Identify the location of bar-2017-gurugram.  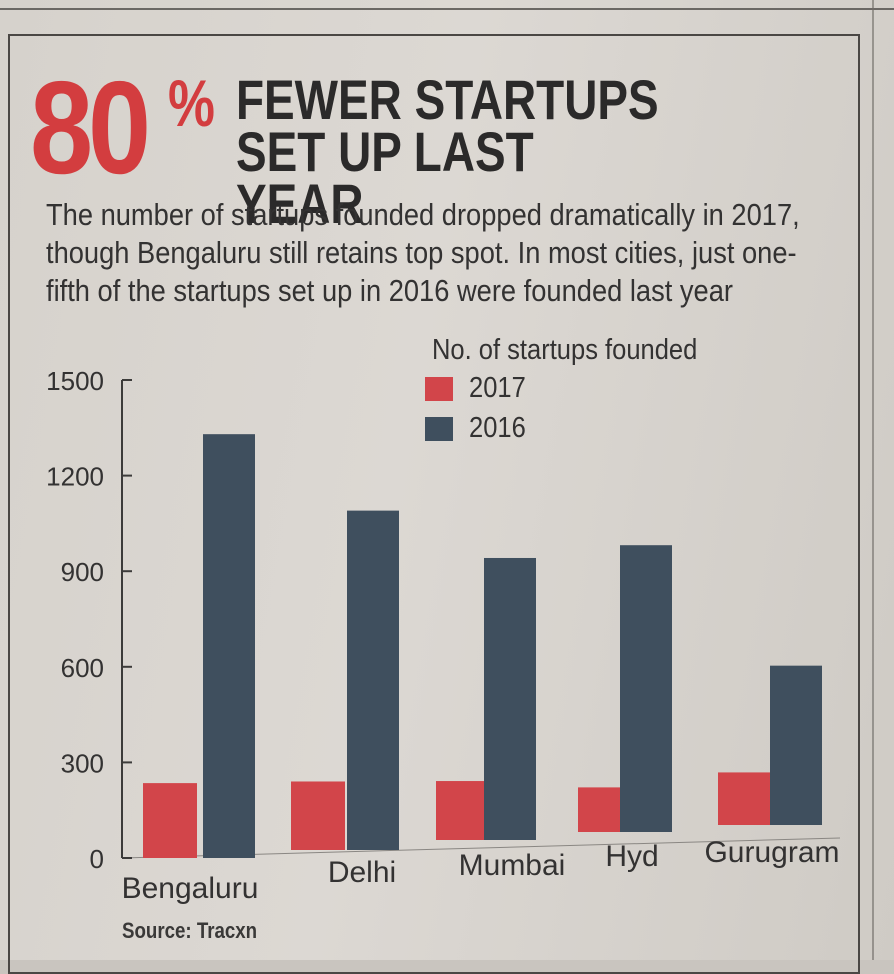
(745, 798).